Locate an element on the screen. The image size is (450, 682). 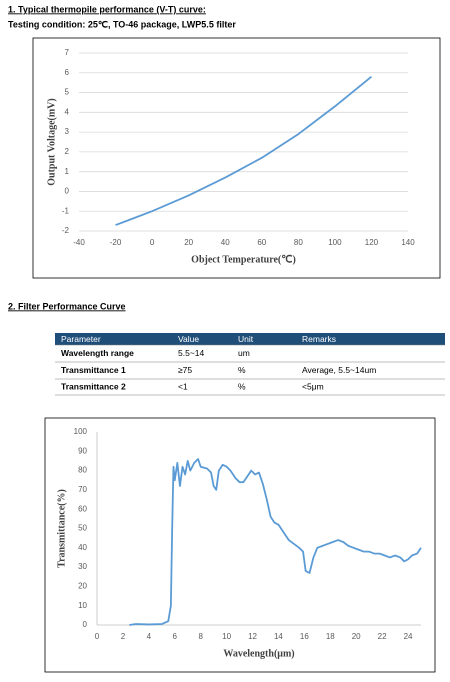
table-cell: <5μm is located at coordinates (313, 386).